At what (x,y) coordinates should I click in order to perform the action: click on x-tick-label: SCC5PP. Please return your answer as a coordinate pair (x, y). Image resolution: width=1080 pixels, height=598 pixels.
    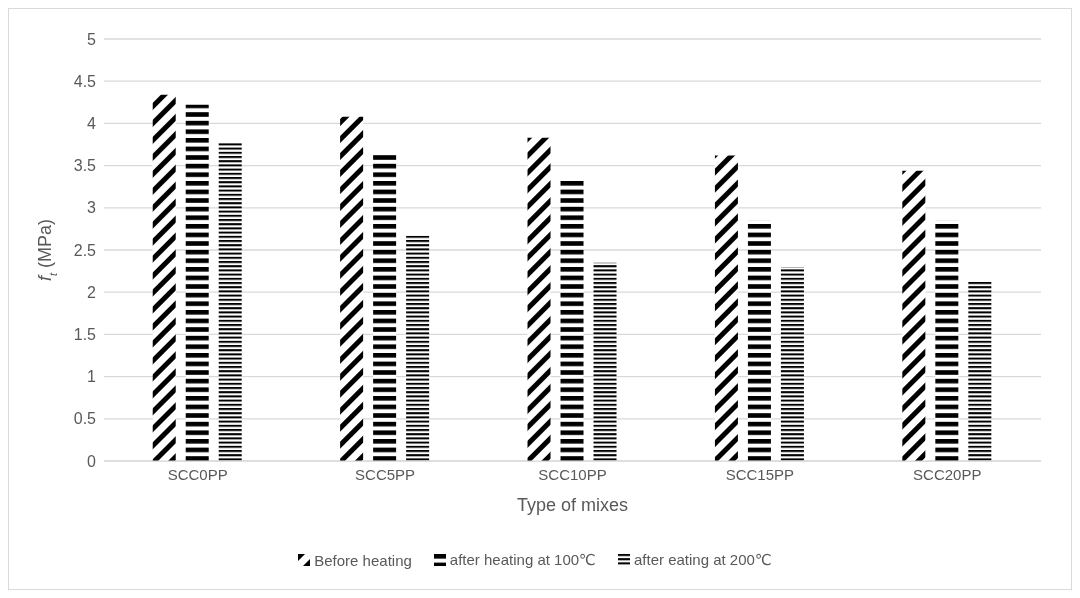
    Looking at the image, I should click on (385, 474).